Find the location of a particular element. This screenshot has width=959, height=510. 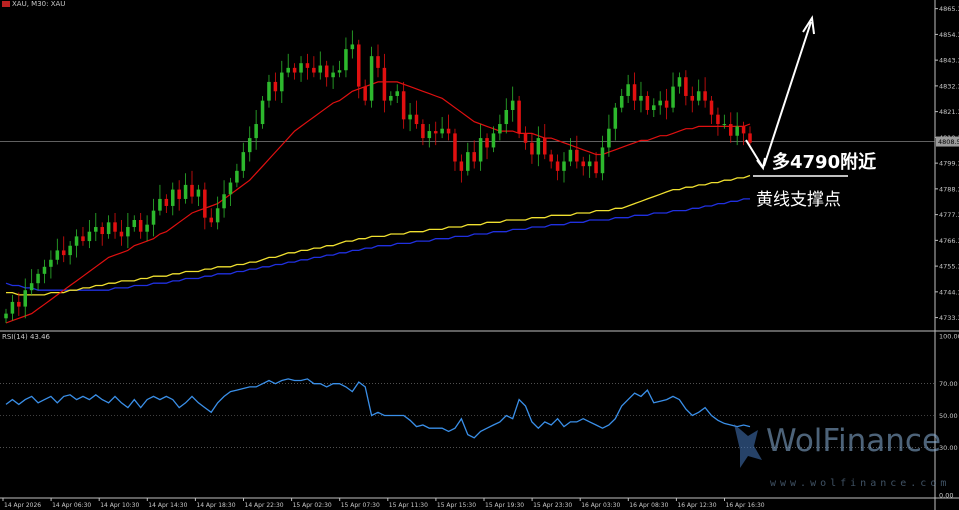

symbol-header: XAU, M30: XAU is located at coordinates (33, 4).